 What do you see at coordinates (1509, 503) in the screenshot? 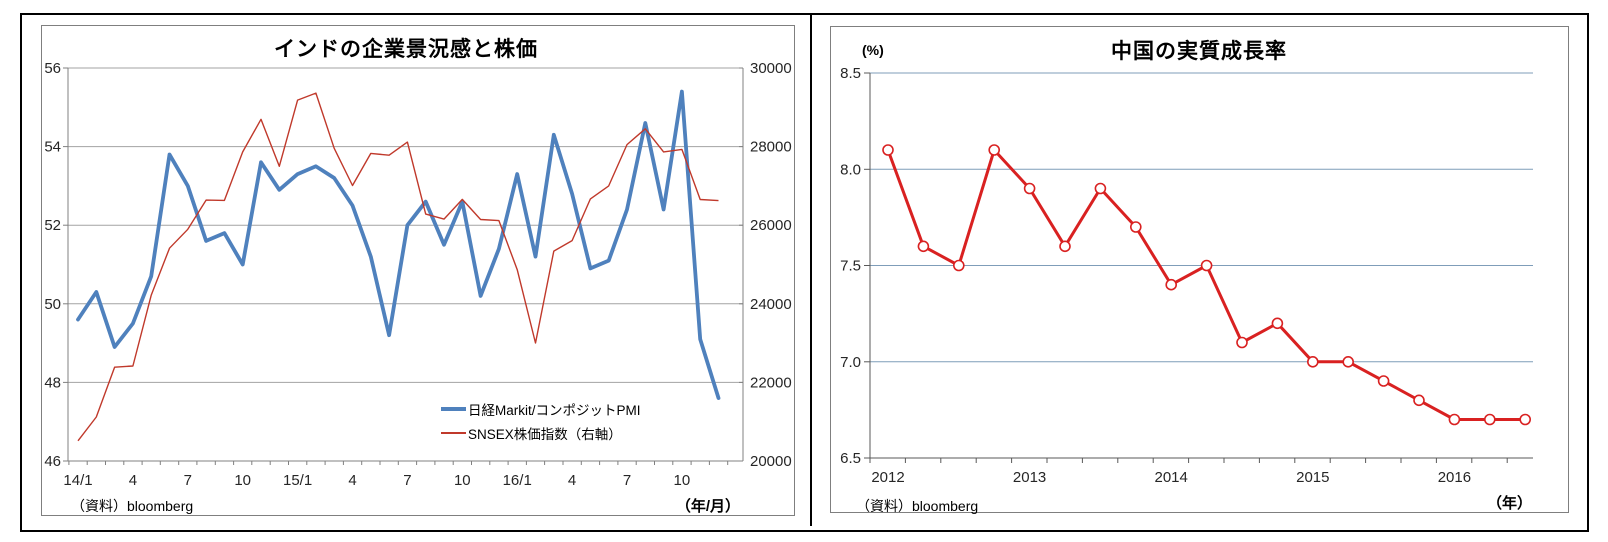
I see `china-xaxis-unit: （年）` at bounding box center [1509, 503].